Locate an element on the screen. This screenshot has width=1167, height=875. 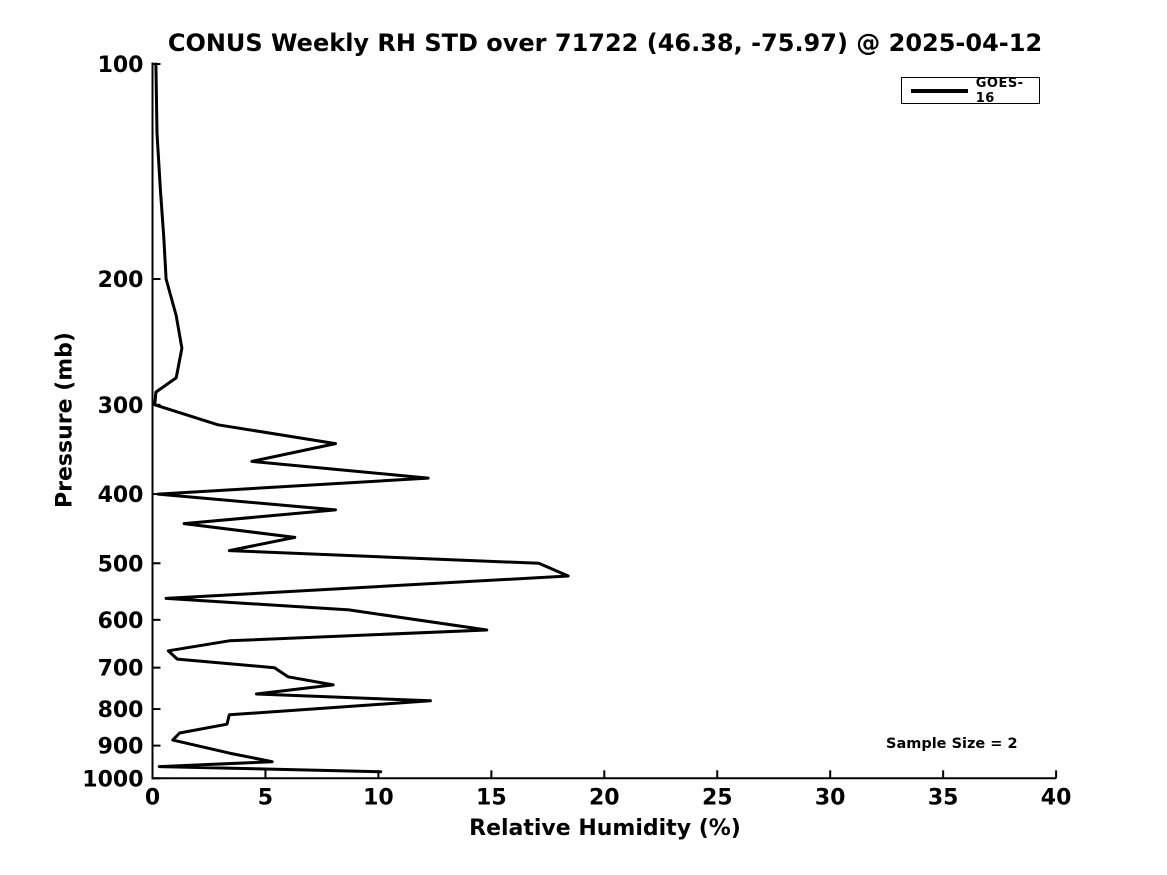
sample-size-annotation: Sample Size = 2 is located at coordinates (952, 744).